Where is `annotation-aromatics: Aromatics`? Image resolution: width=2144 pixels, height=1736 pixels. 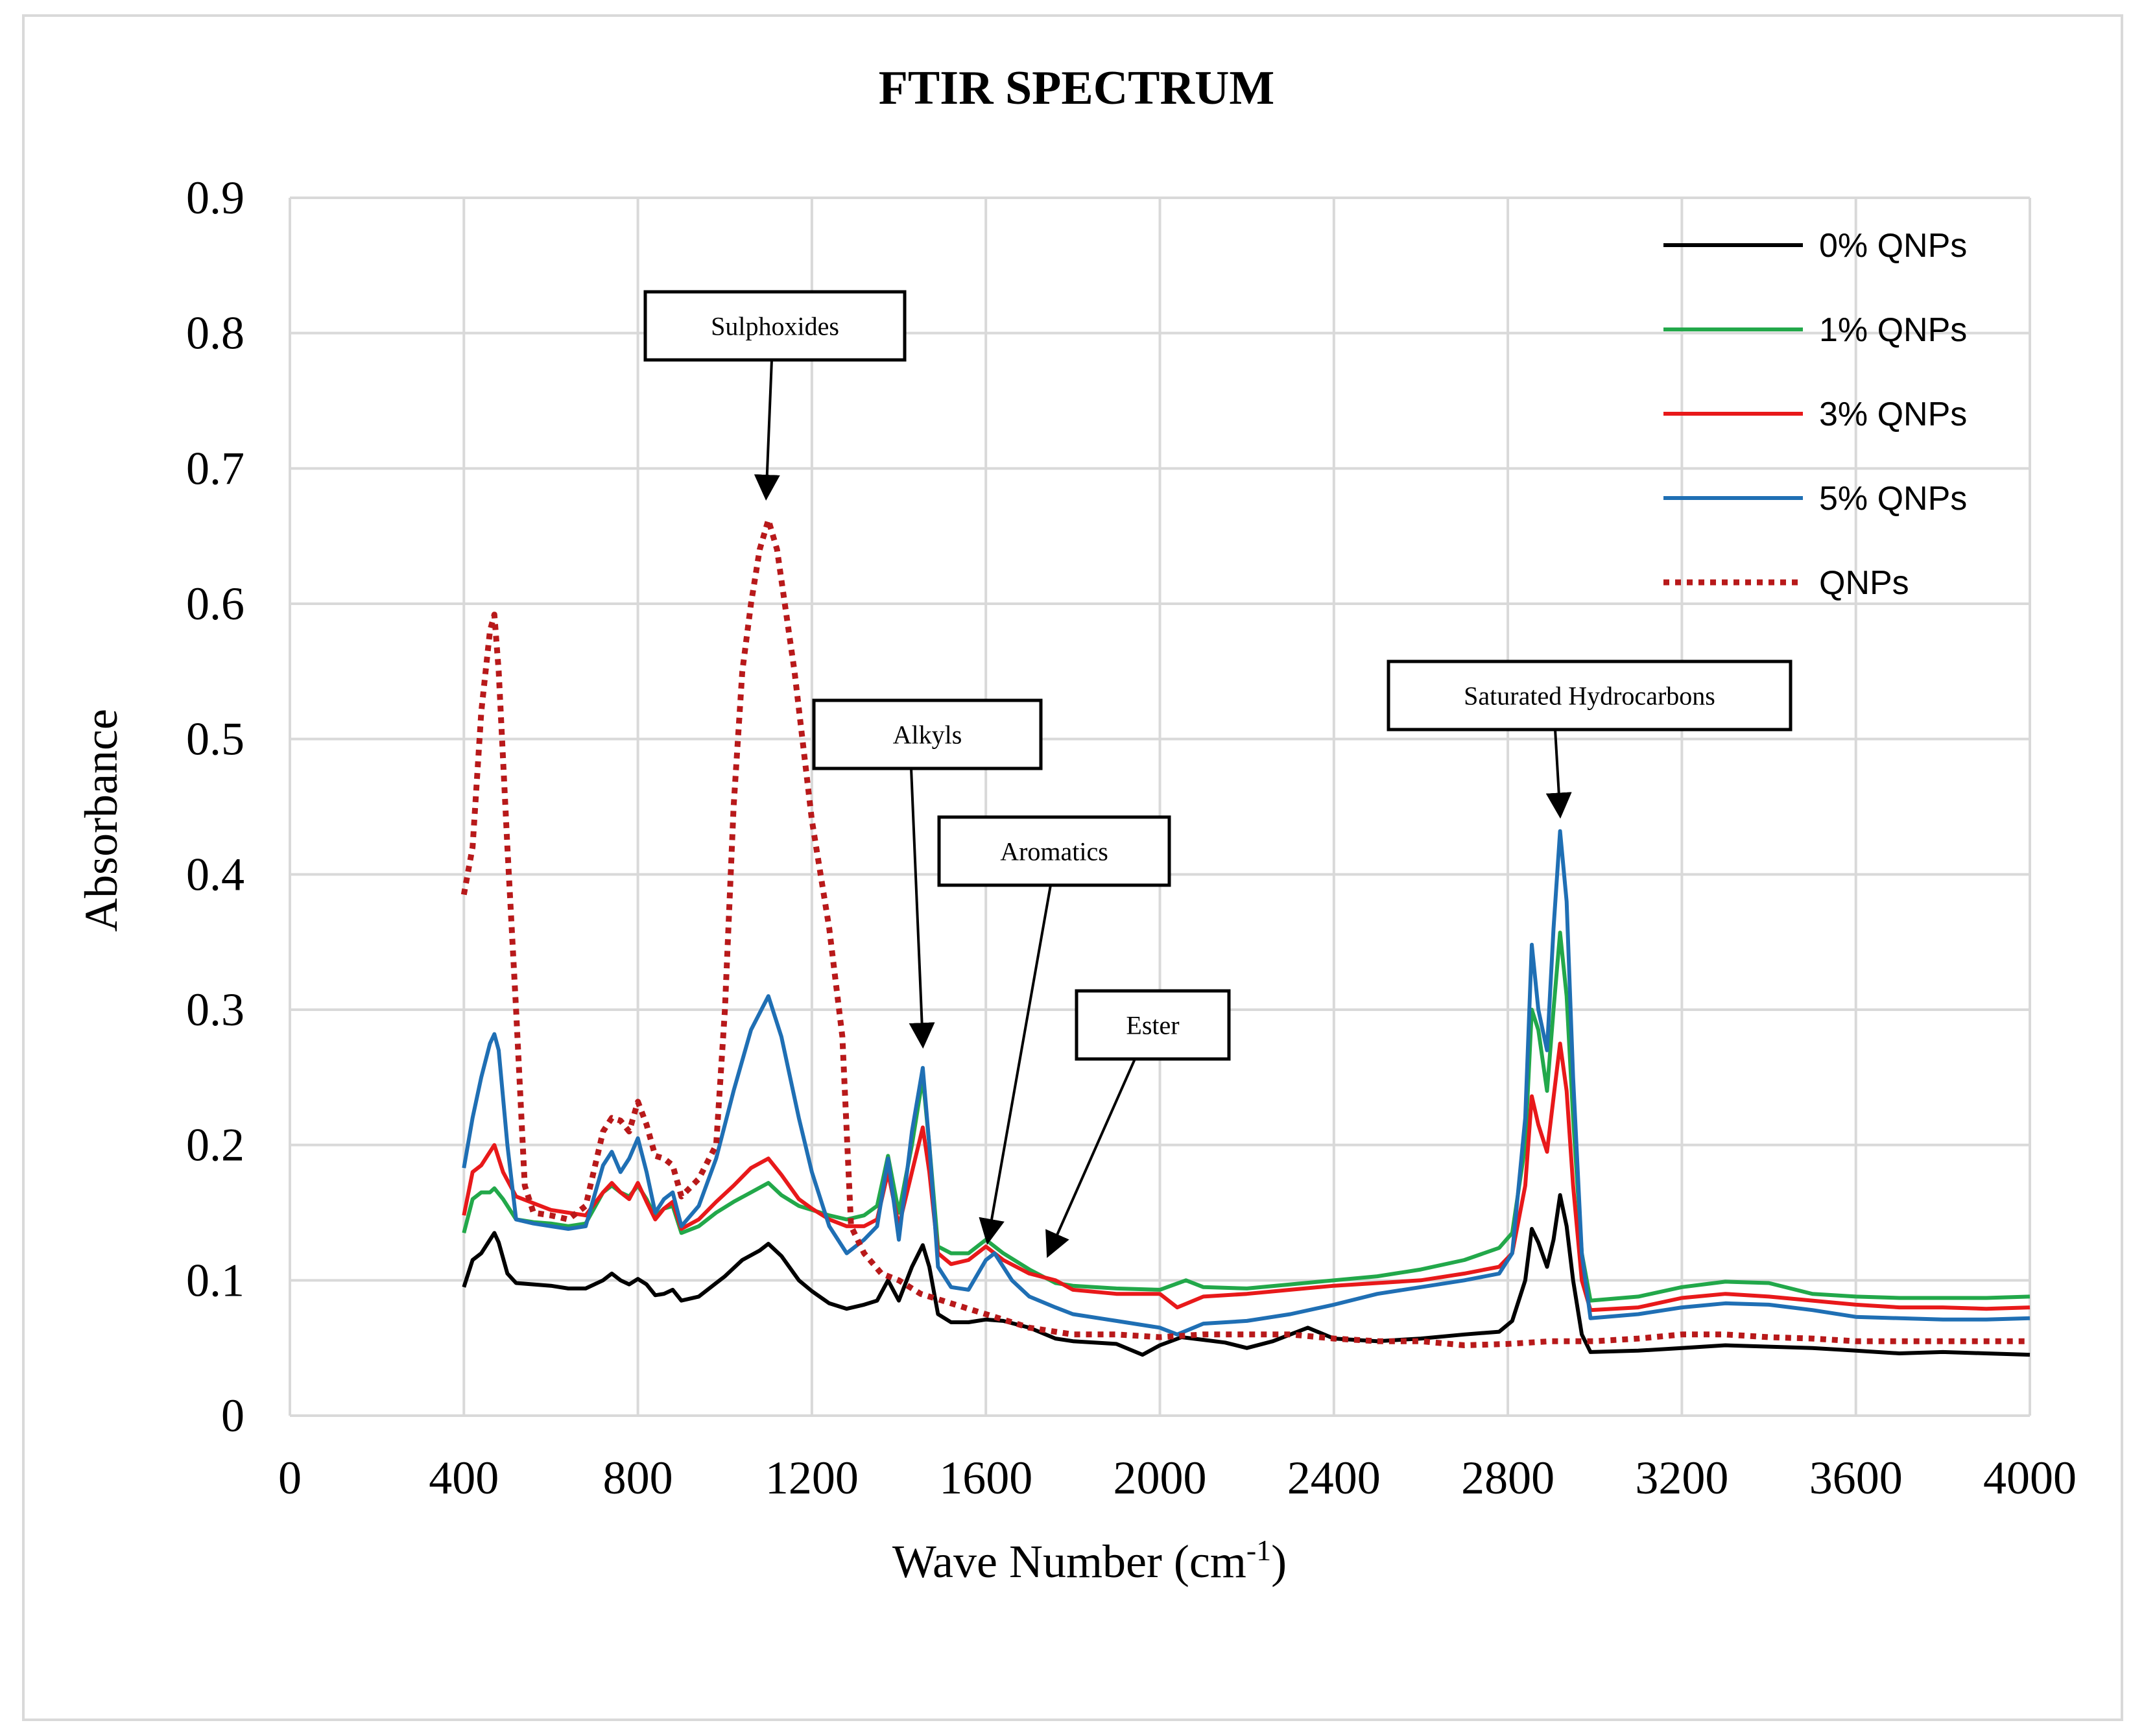 annotation-aromatics: Aromatics is located at coordinates (1054, 1030).